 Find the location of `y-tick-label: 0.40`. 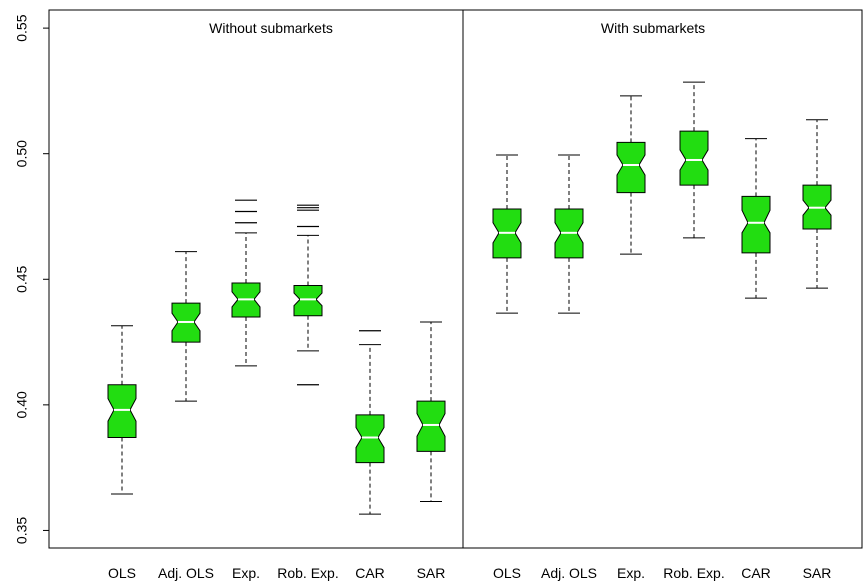

y-tick-label: 0.40 is located at coordinates (22, 404).